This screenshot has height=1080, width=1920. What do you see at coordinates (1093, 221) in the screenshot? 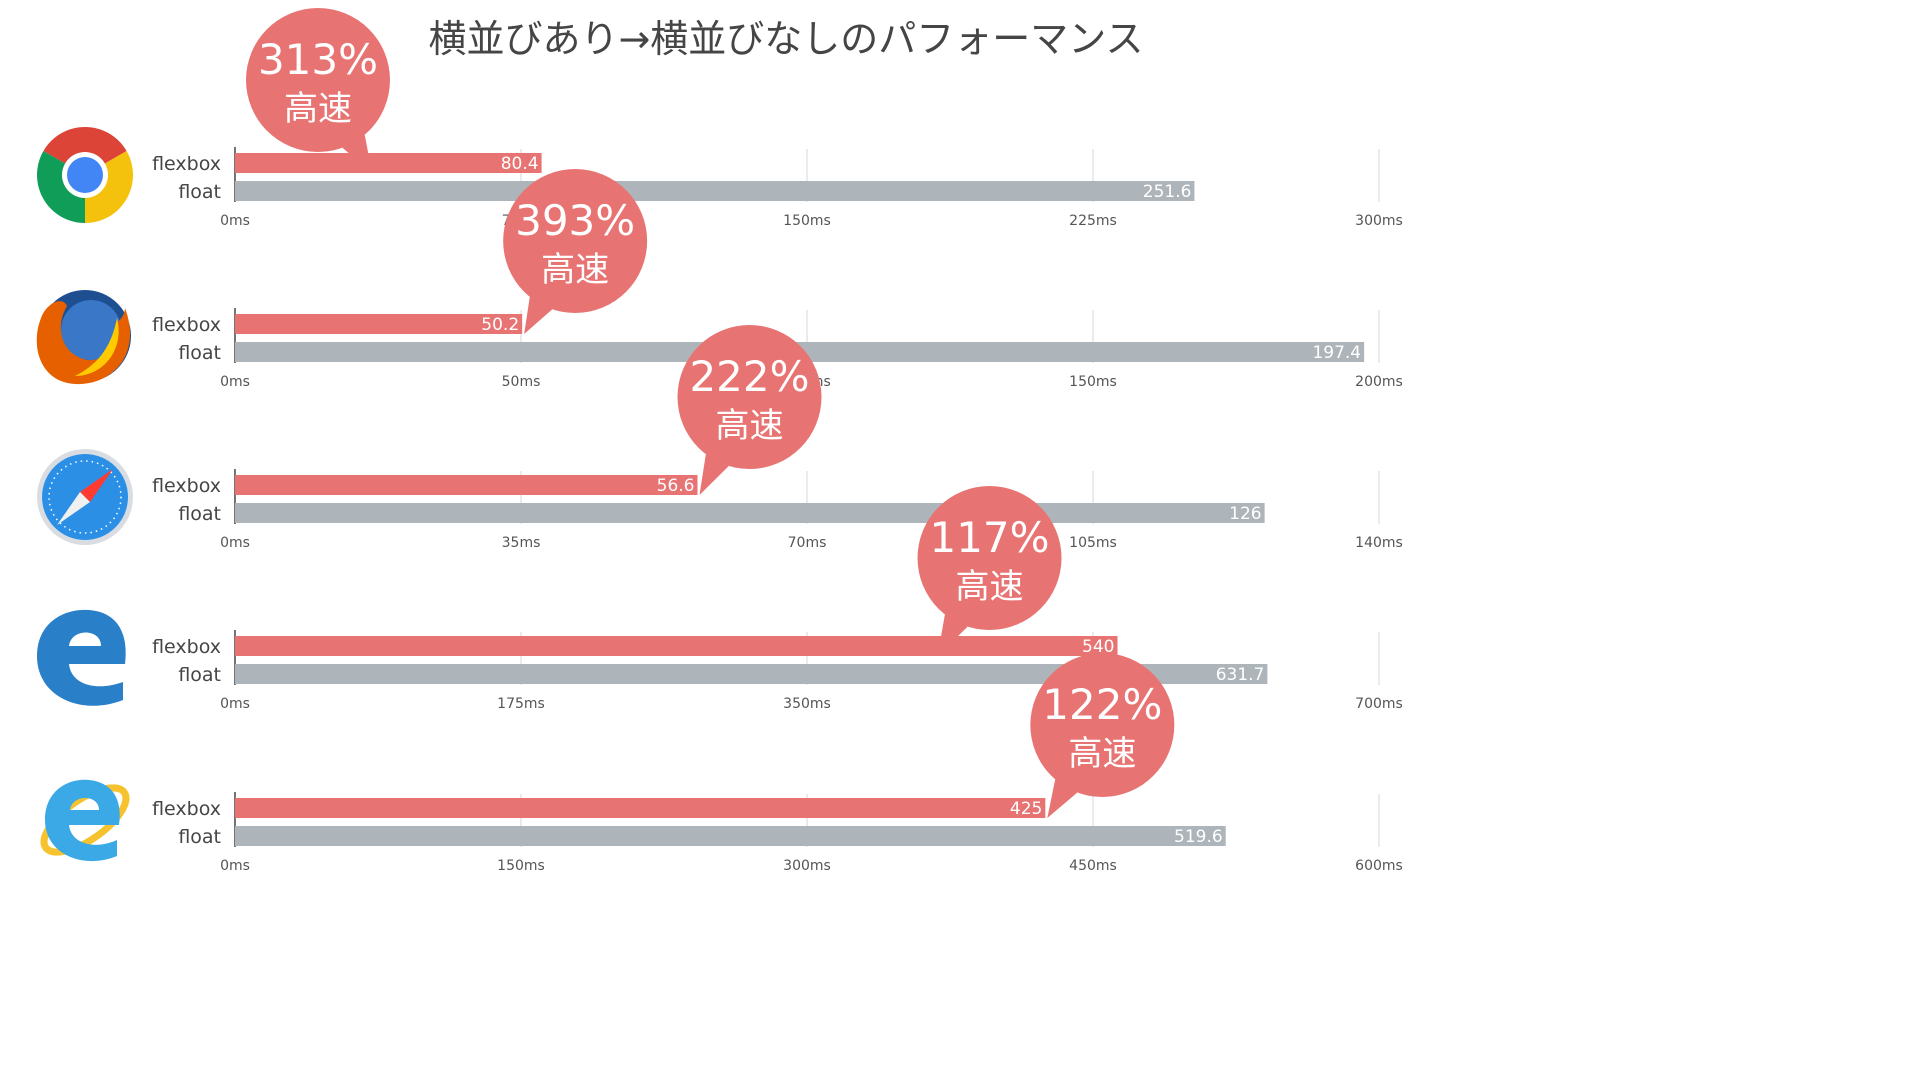
I see `tick-label: 225ms` at bounding box center [1093, 221].